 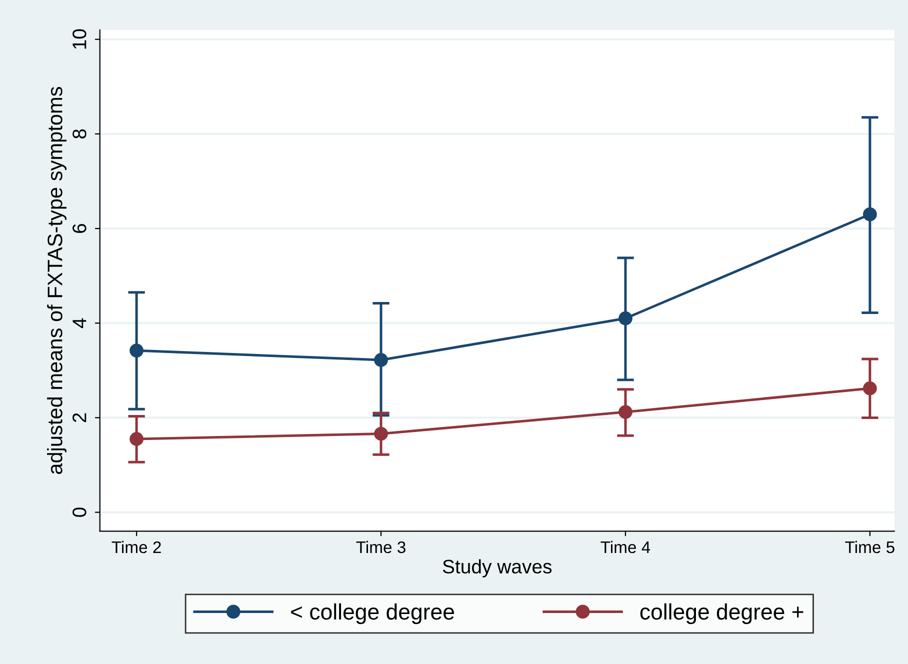 I want to click on y-tick-label: 2, so click(x=79, y=417).